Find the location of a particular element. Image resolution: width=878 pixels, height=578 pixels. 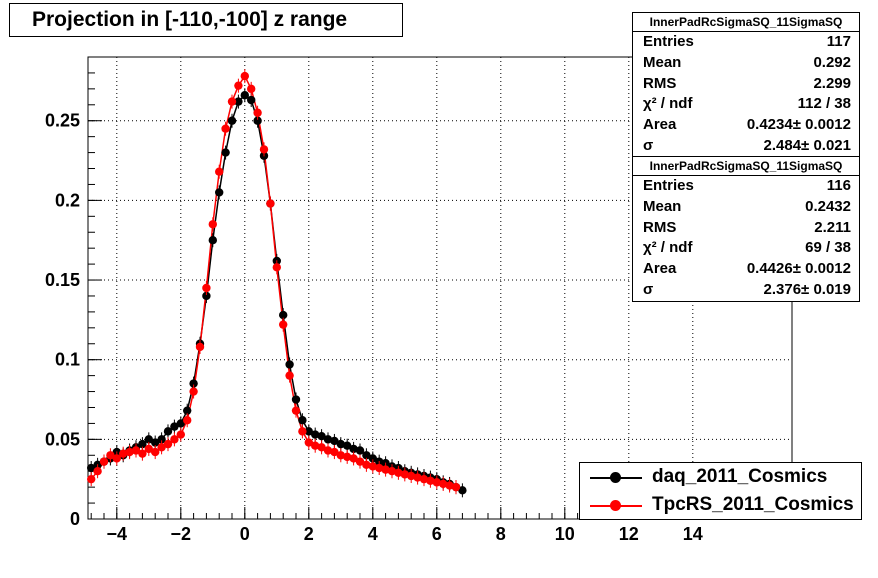

x-tick-label: −4 is located at coordinates (117, 534).